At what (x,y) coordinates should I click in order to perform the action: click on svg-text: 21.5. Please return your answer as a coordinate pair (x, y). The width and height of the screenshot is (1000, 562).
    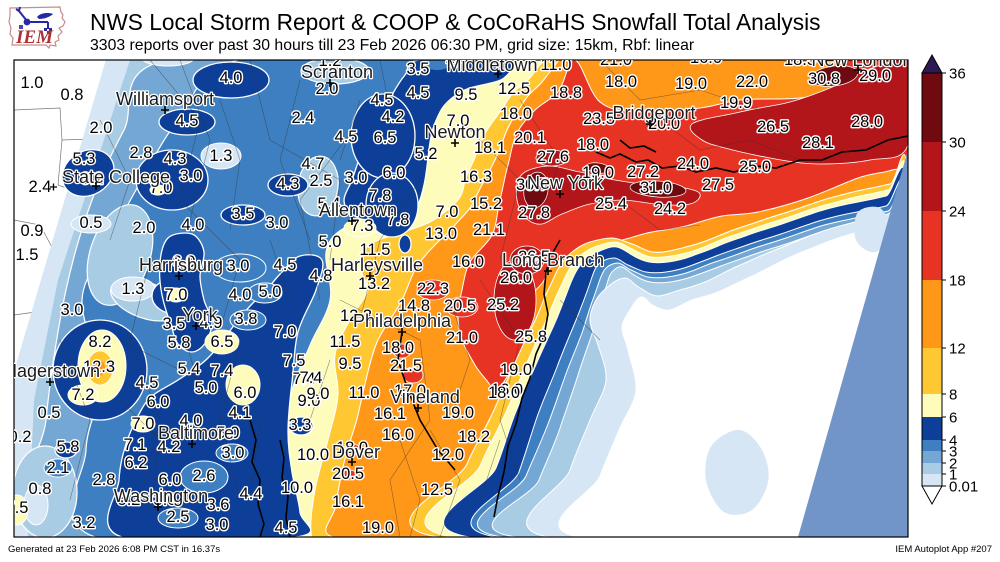
    Looking at the image, I should click on (406, 366).